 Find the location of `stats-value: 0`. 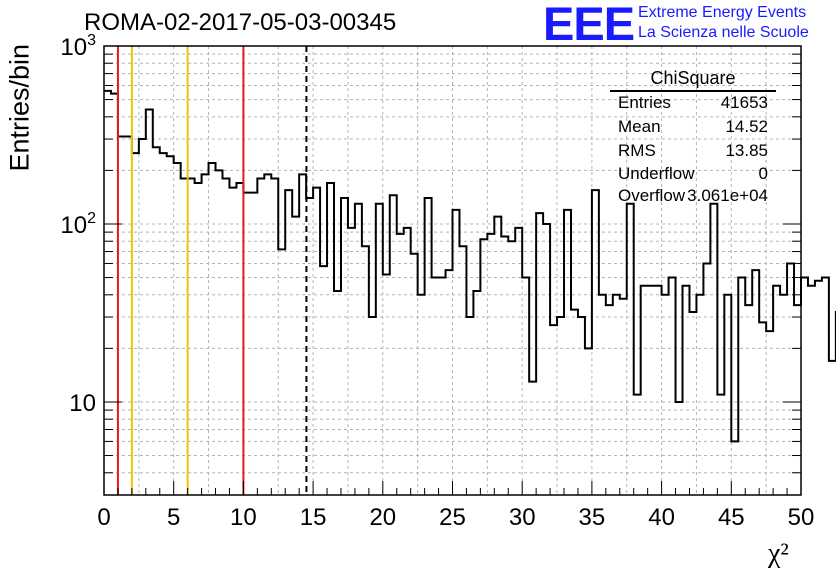

stats-value: 0 is located at coordinates (763, 173).